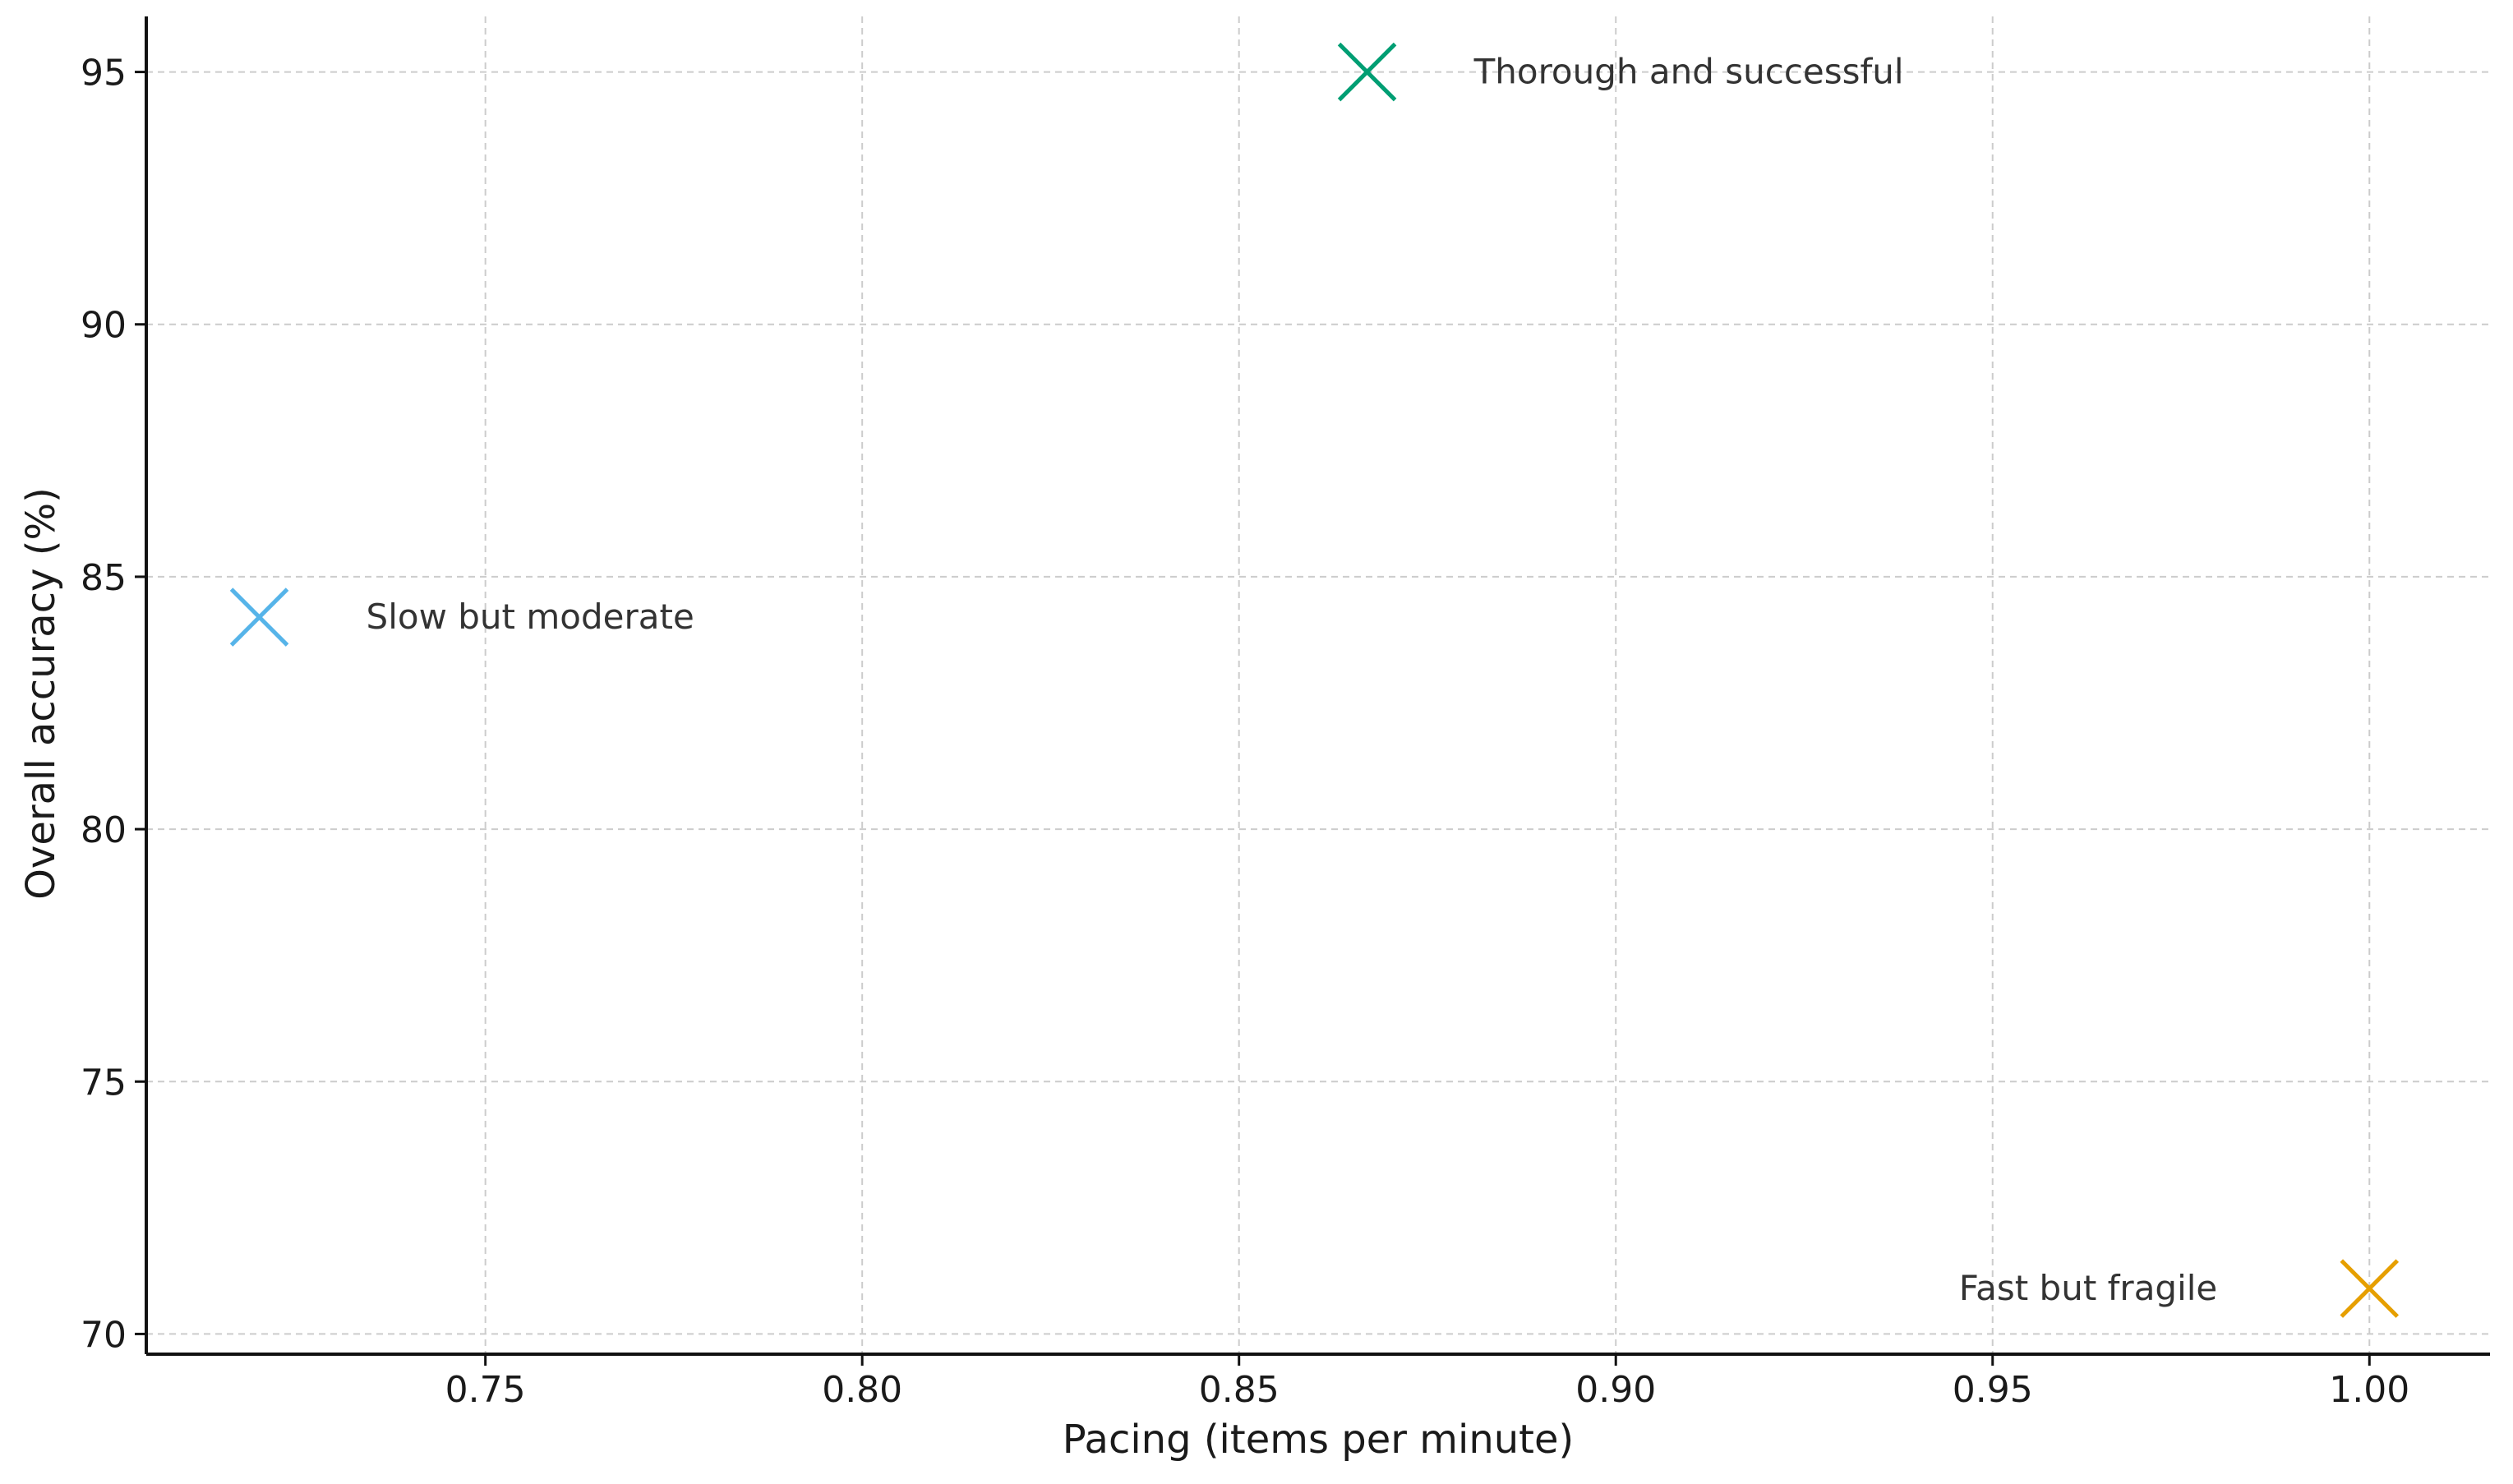 The image size is (2513, 1484). What do you see at coordinates (104, 326) in the screenshot?
I see `y-tick-label: 90` at bounding box center [104, 326].